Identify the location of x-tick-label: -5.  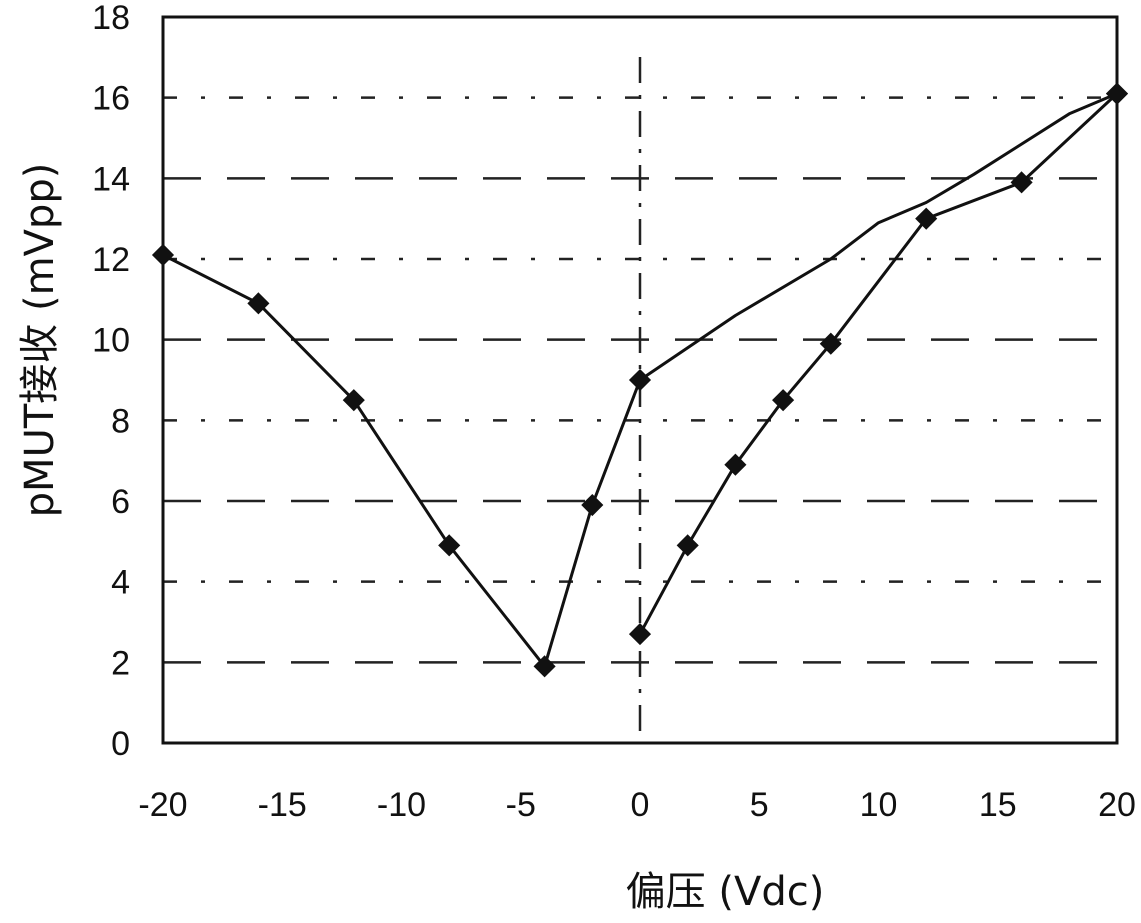
(521, 805).